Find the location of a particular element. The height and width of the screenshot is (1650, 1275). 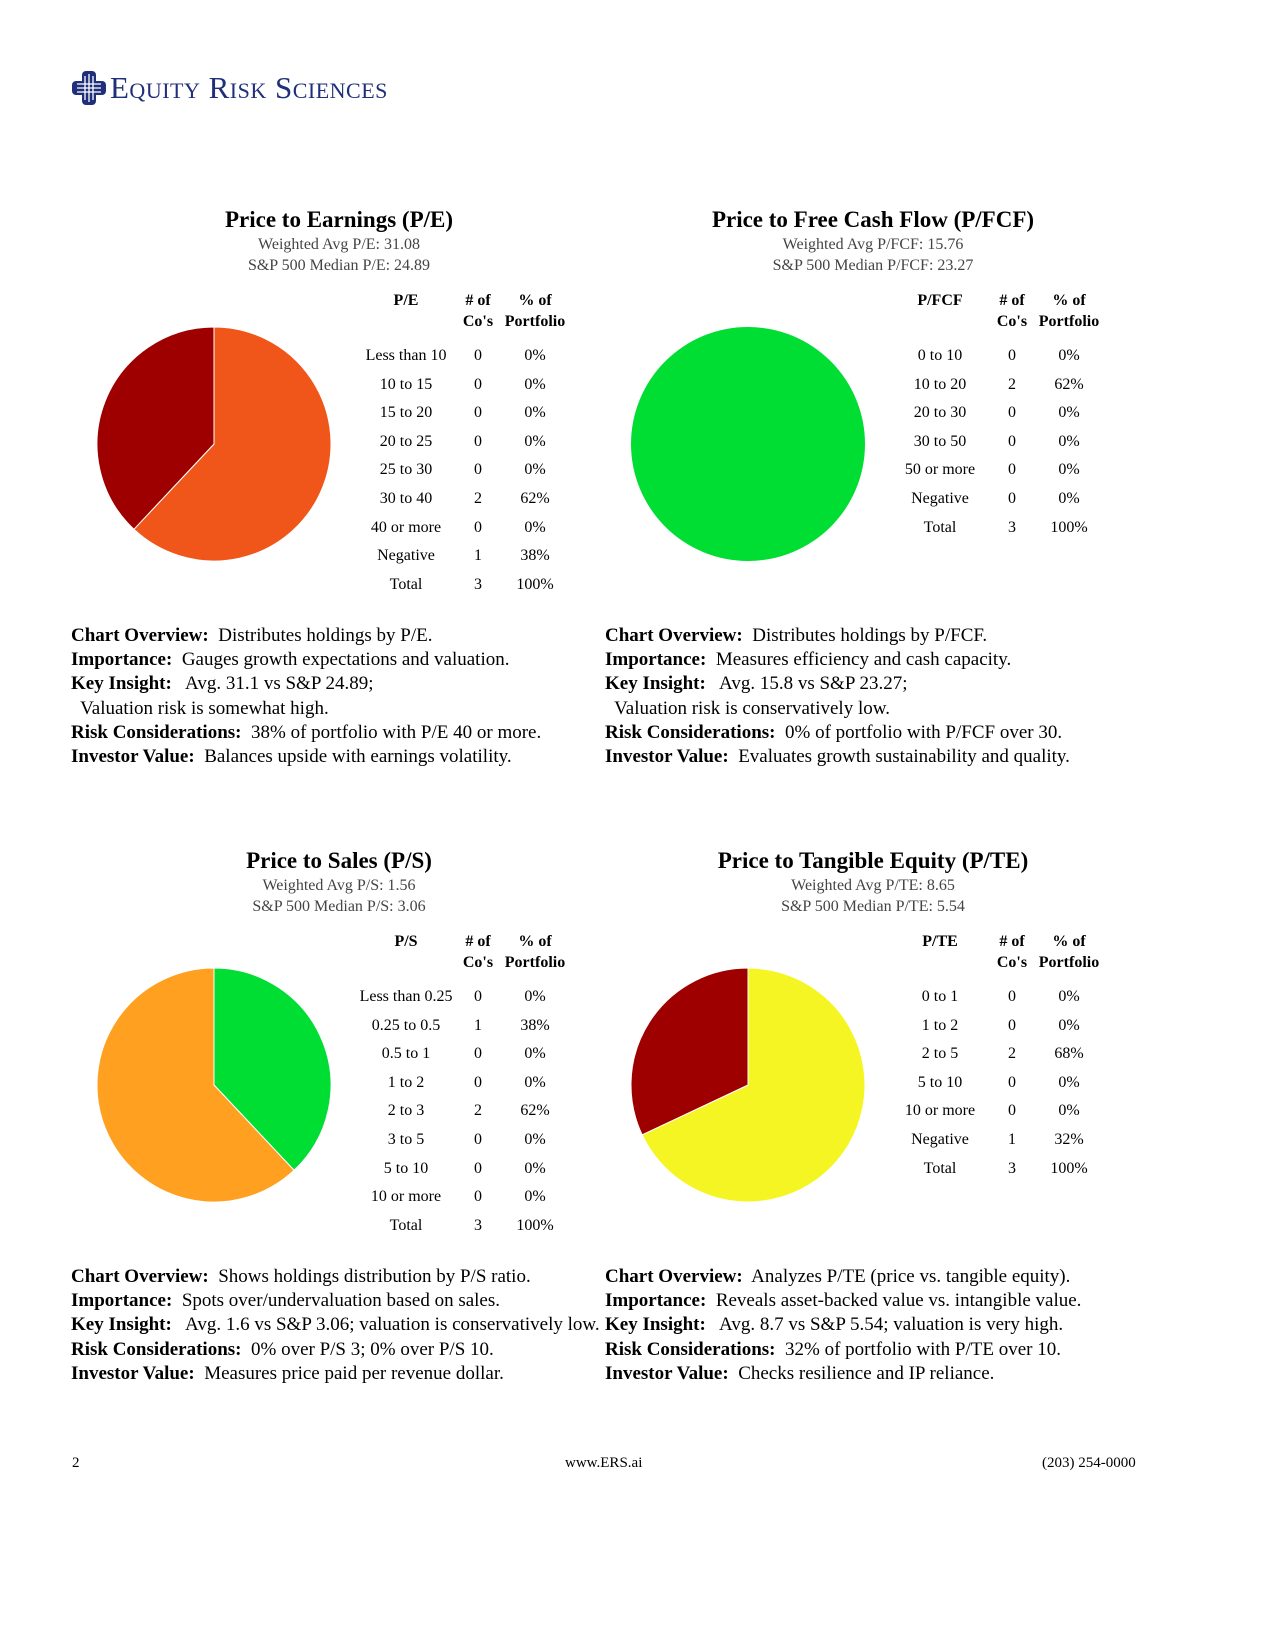

description-text: Measures efficiency and cash capacity. is located at coordinates (863, 660).